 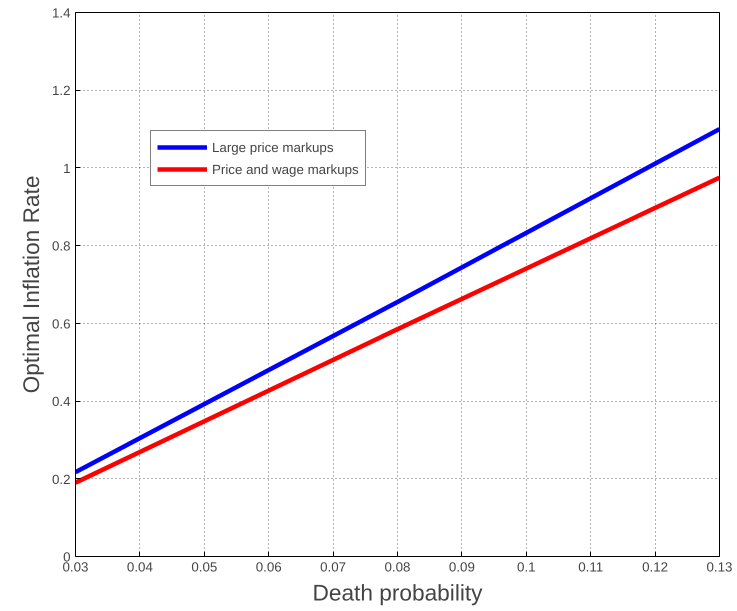 What do you see at coordinates (655, 567) in the screenshot?
I see `x-tick-label: 0.12` at bounding box center [655, 567].